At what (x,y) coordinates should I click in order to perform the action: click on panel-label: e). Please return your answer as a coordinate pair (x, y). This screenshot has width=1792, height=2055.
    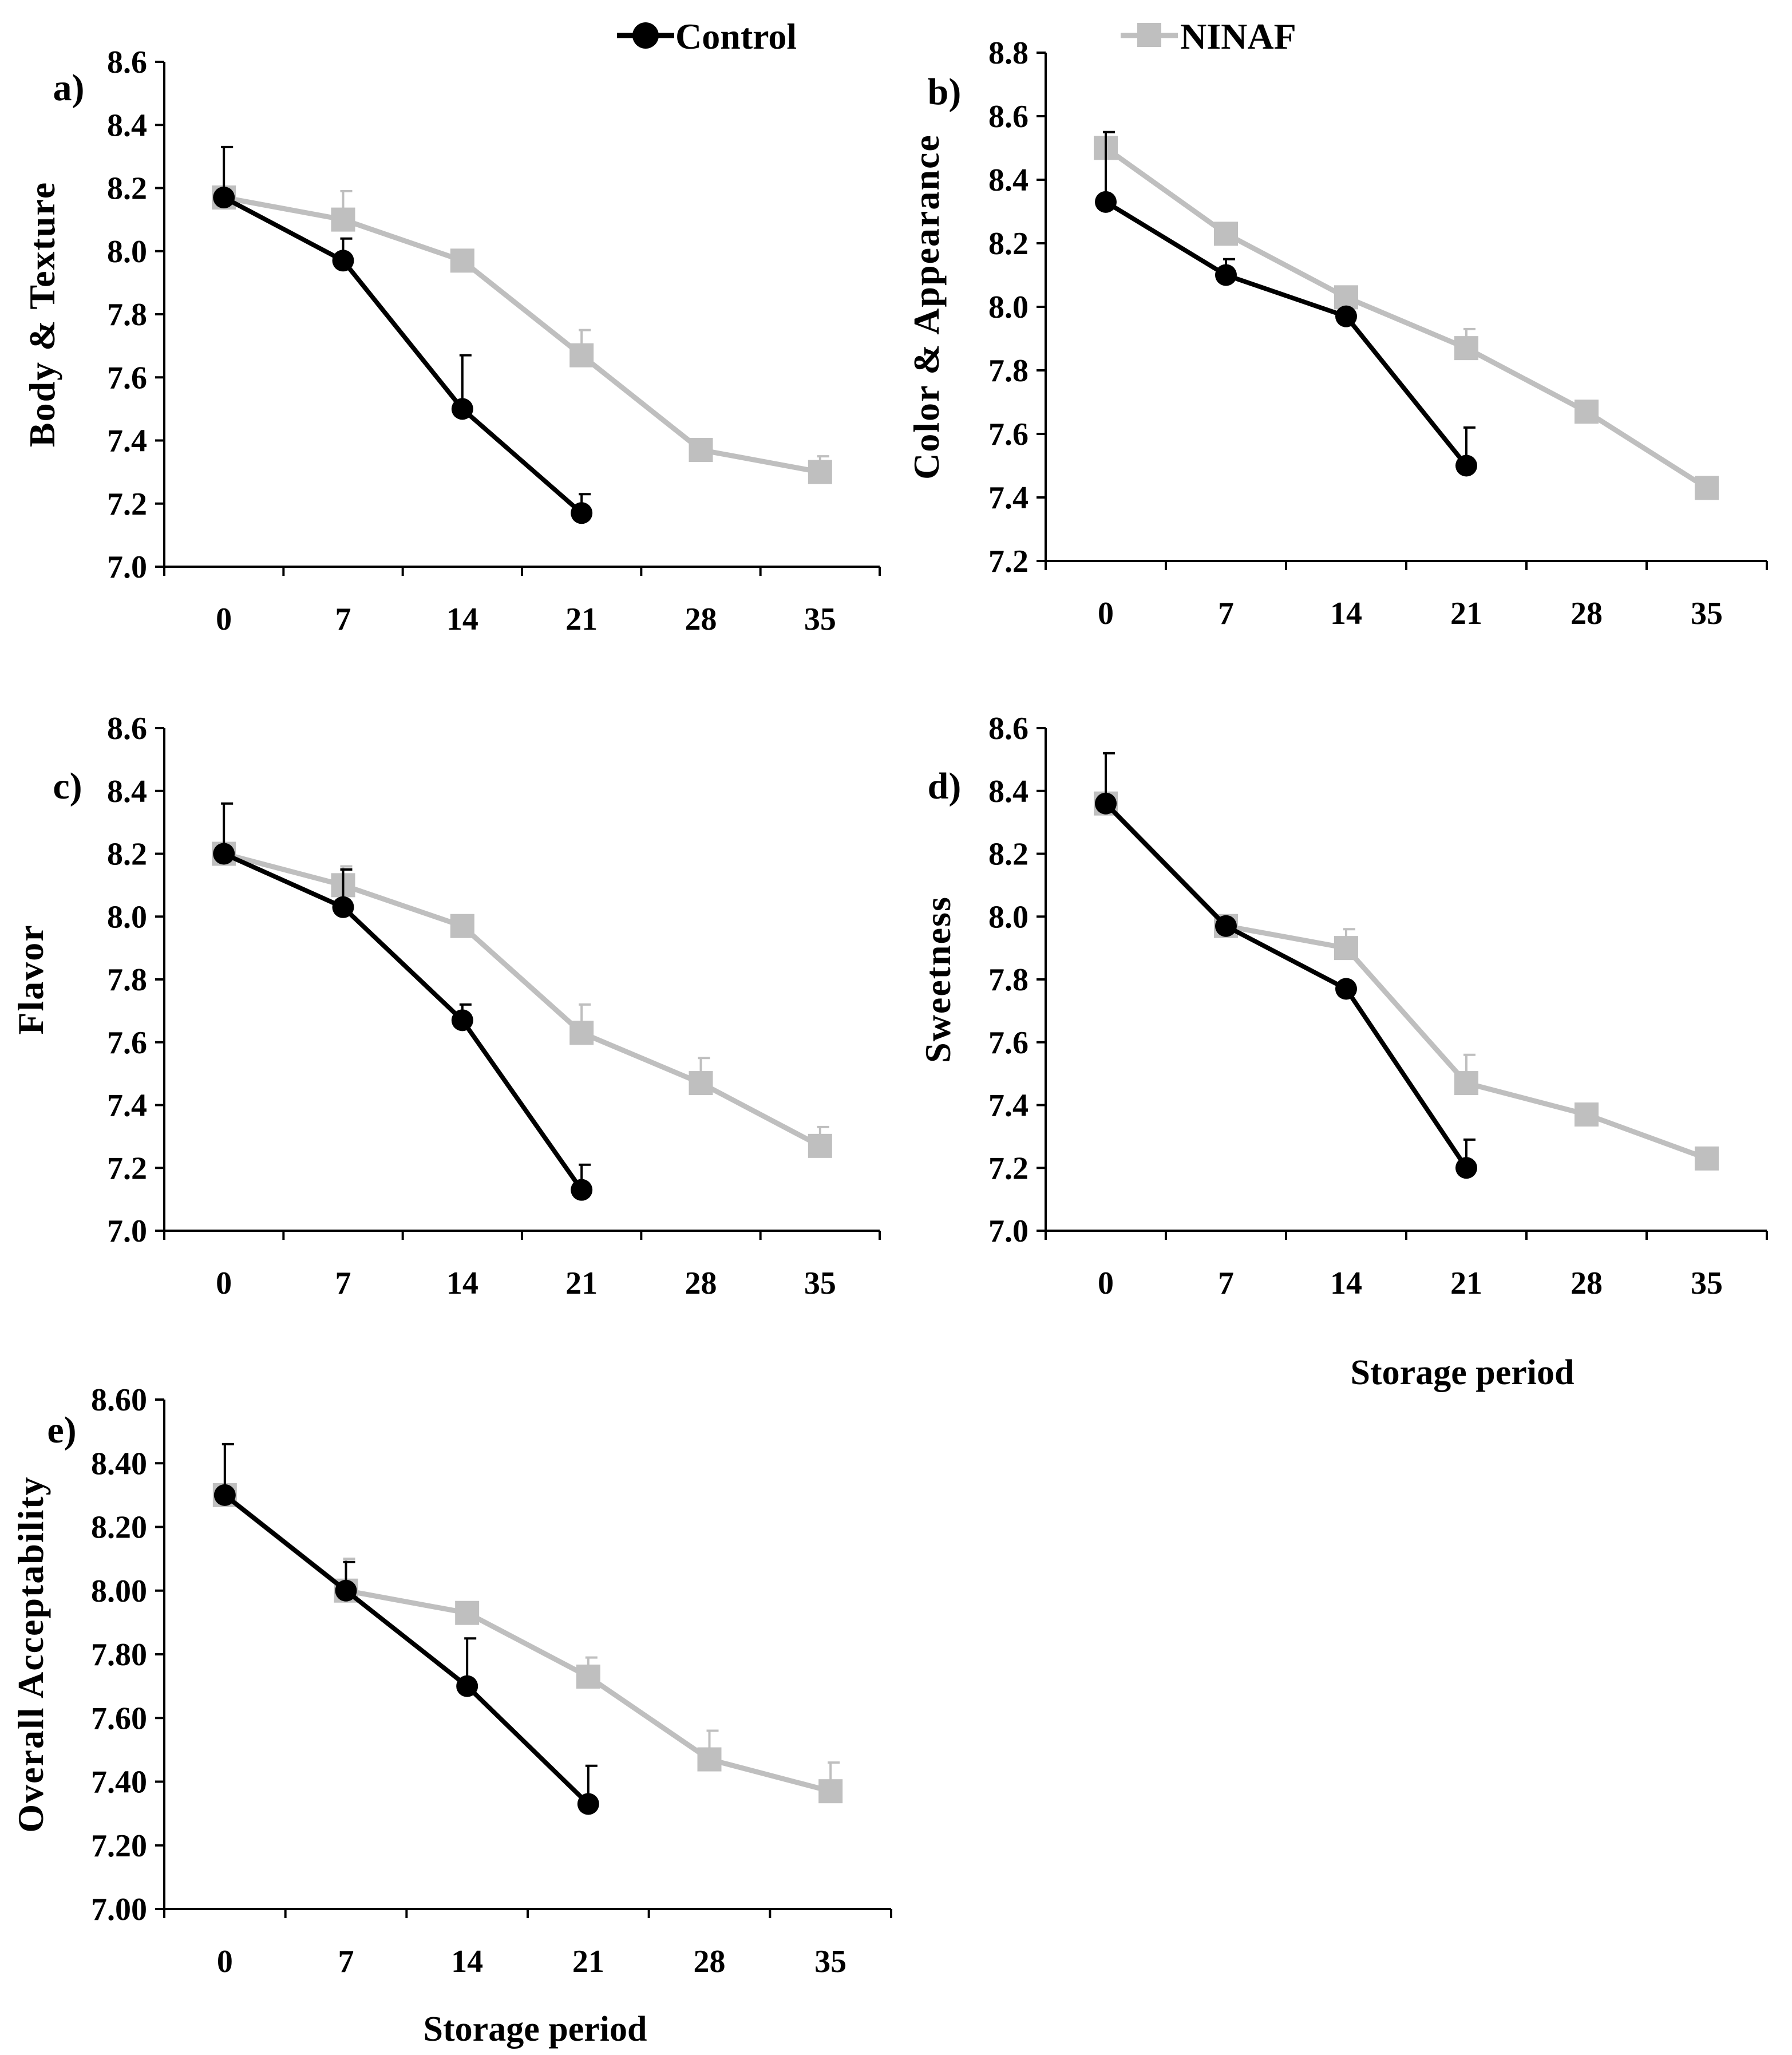
    Looking at the image, I should click on (61, 1430).